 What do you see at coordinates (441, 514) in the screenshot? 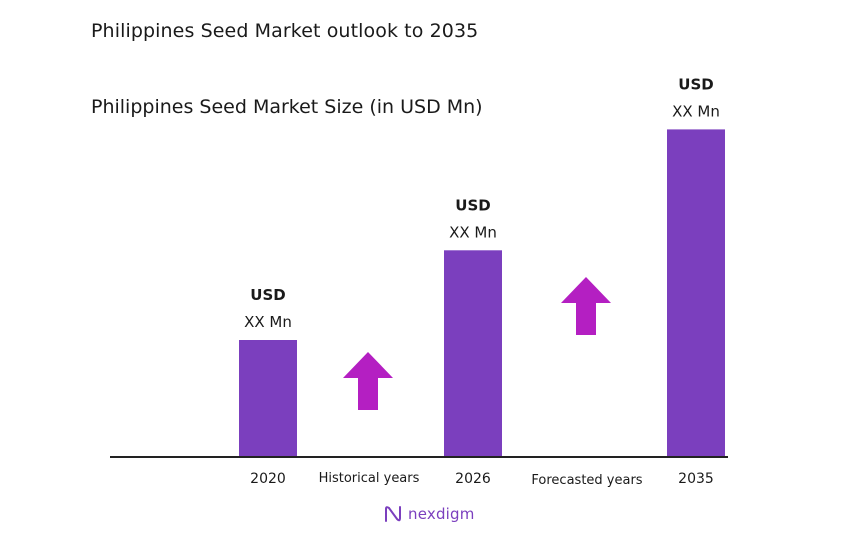
I see `brand-name: nexdigm` at bounding box center [441, 514].